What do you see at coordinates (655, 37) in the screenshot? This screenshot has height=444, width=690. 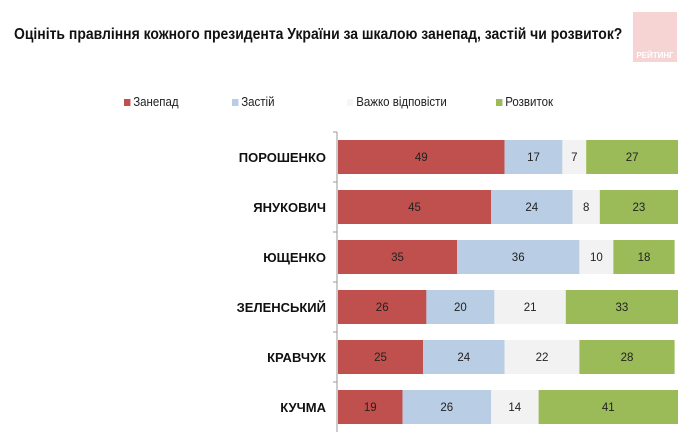 I see `rating-logo: РЕЙТИНГ` at bounding box center [655, 37].